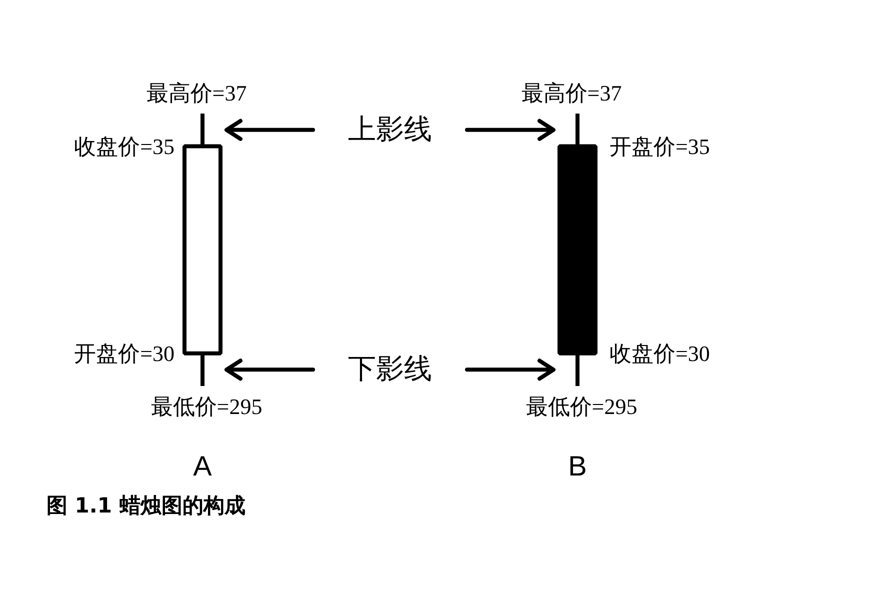  What do you see at coordinates (390, 130) in the screenshot?
I see `annotation: 上影线` at bounding box center [390, 130].